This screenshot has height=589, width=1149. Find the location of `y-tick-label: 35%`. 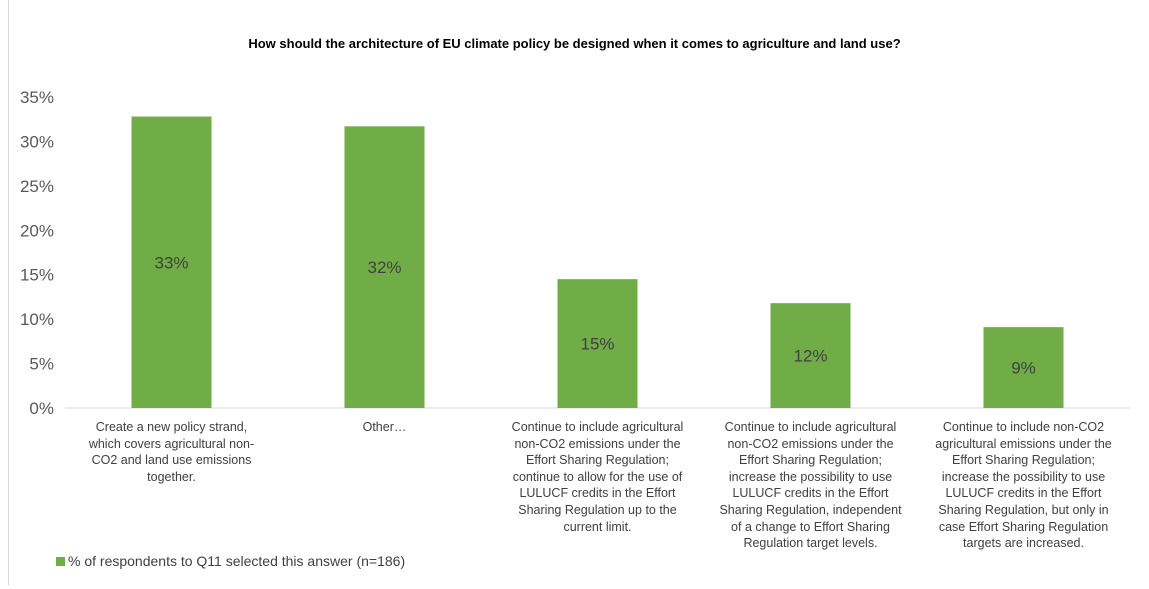

y-tick-label: 35% is located at coordinates (37, 97).